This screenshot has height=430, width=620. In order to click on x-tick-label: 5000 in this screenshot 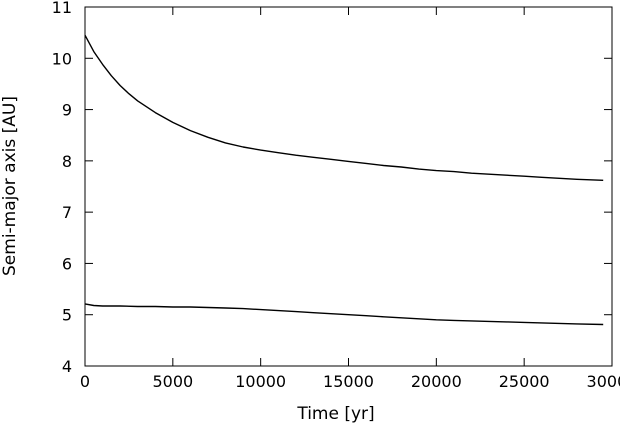, I will do `click(172, 381)`.